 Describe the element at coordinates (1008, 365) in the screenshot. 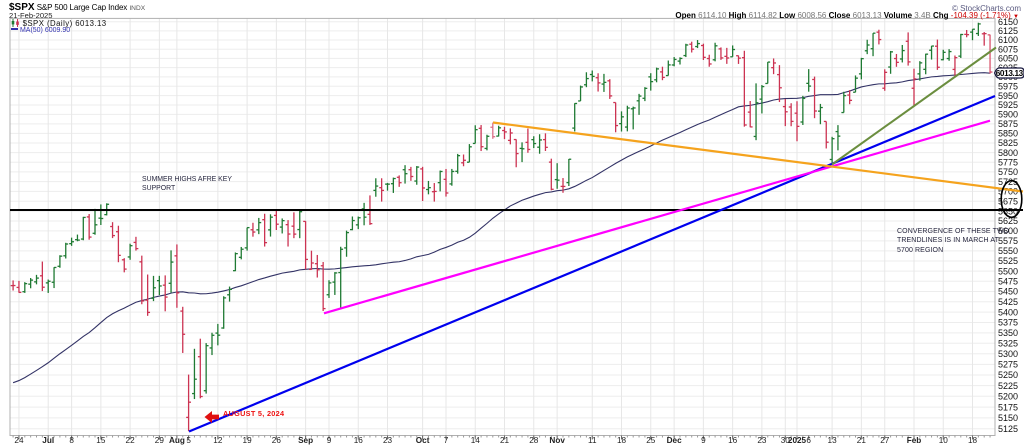

I see `svg-text: 5275` at that location.